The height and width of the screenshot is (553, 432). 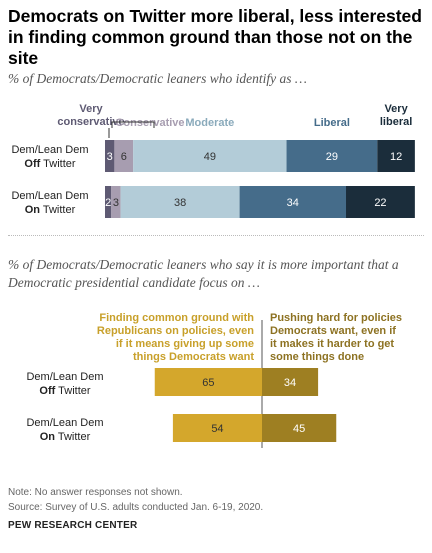 I want to click on footer-brand: PEW RESEARCH CENTER, so click(x=73, y=525).